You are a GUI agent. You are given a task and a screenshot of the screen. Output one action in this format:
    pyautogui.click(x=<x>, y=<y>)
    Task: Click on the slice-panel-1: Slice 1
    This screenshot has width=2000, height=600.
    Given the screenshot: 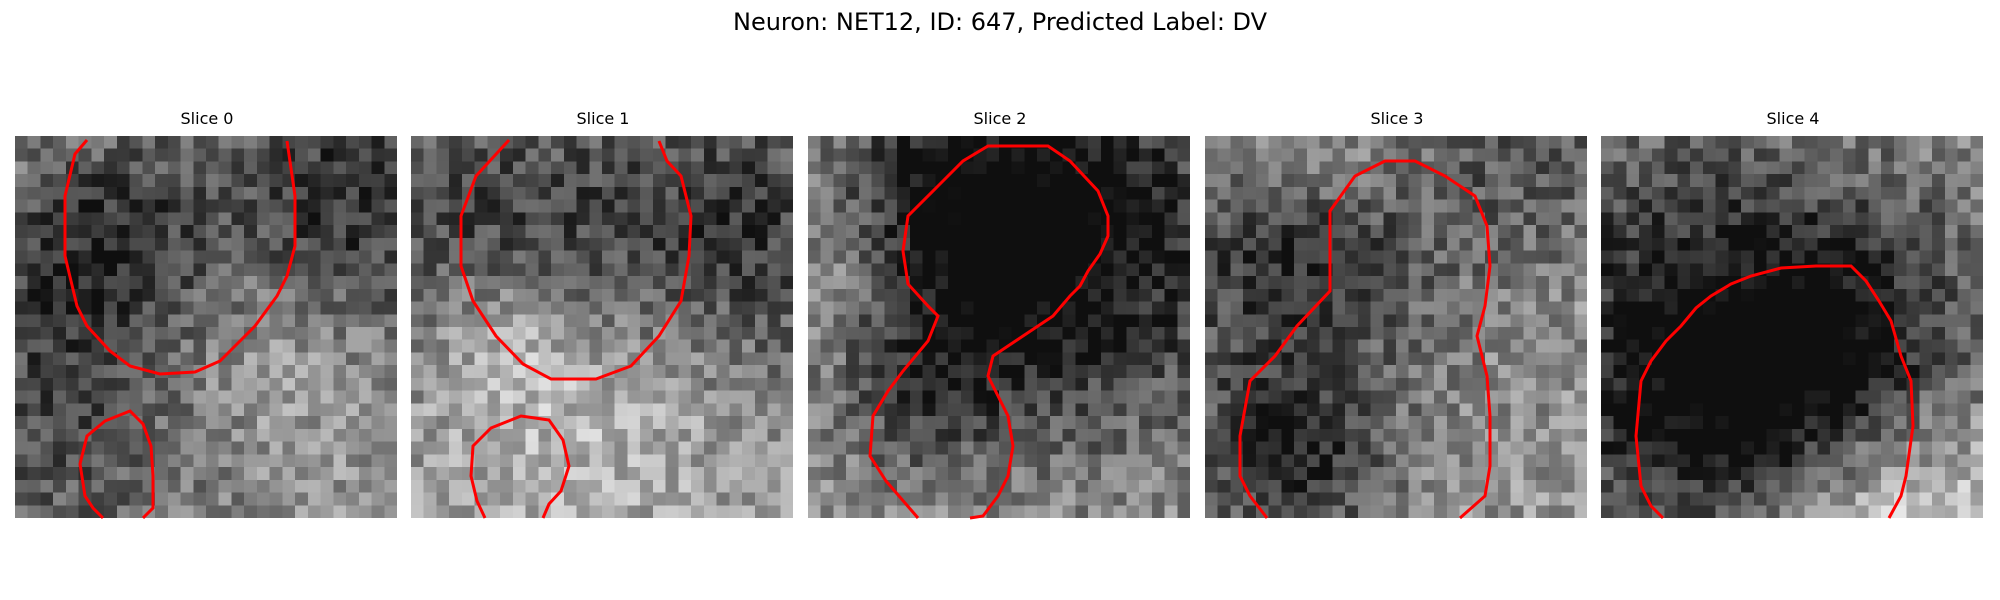 What is the action you would take?
    pyautogui.click(x=603, y=314)
    